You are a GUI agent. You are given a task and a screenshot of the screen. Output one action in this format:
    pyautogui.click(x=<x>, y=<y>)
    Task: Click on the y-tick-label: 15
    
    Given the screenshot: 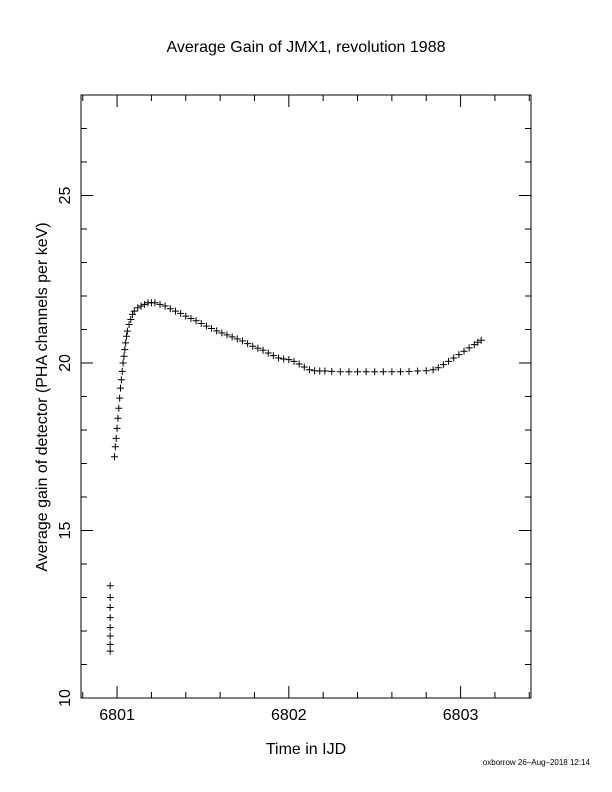 What is the action you would take?
    pyautogui.click(x=65, y=531)
    